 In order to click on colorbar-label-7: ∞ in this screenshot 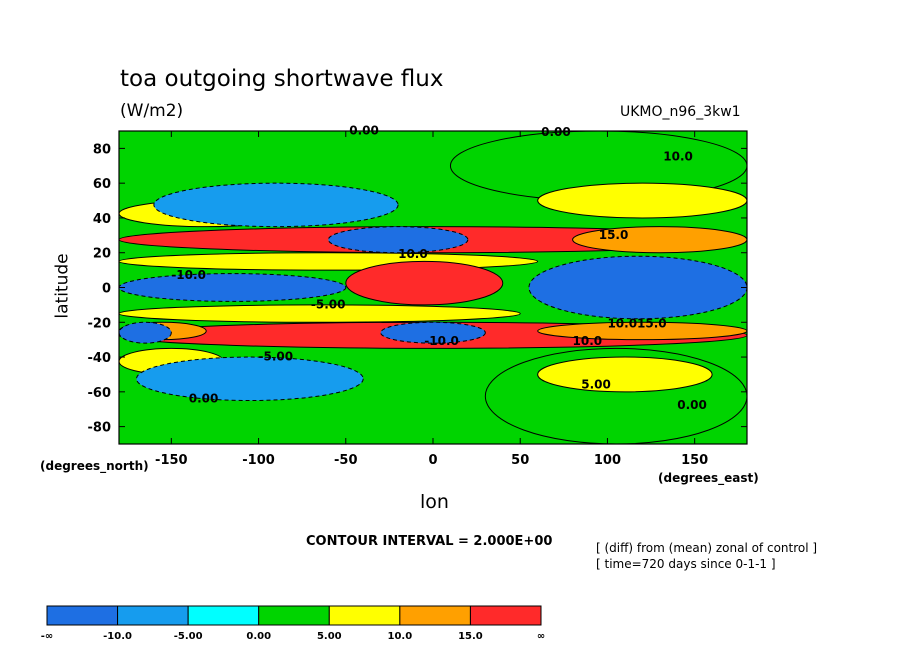, I will do `click(541, 636)`.